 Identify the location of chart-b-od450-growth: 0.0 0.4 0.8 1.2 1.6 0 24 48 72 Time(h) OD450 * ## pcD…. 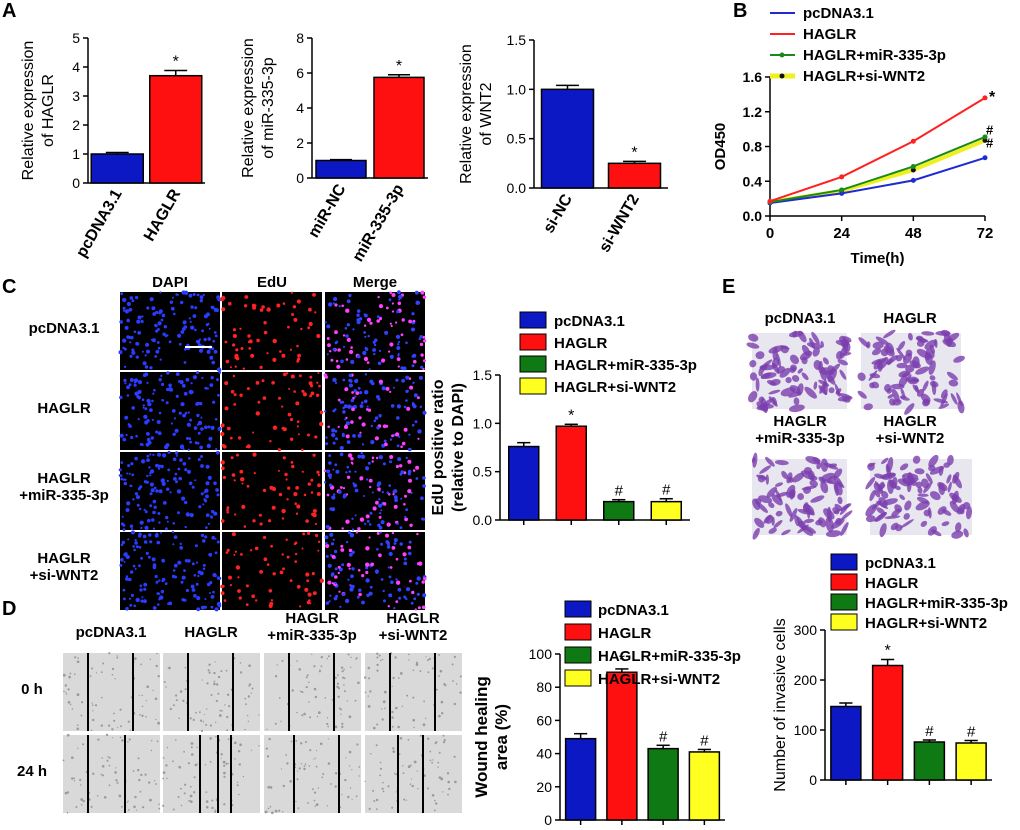
(854, 136).